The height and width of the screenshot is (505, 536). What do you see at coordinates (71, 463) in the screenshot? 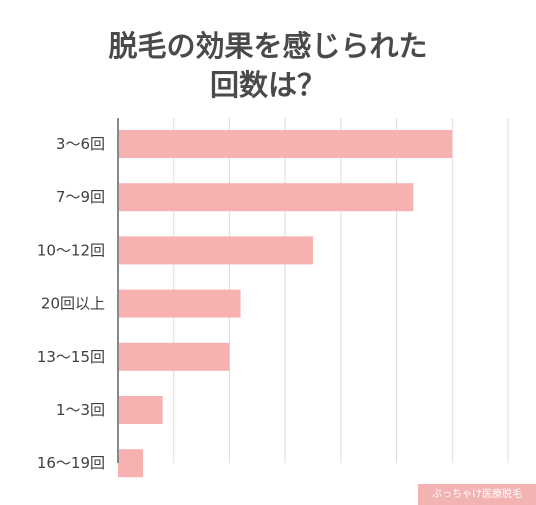
I see `category-label: 16〜19回` at bounding box center [71, 463].